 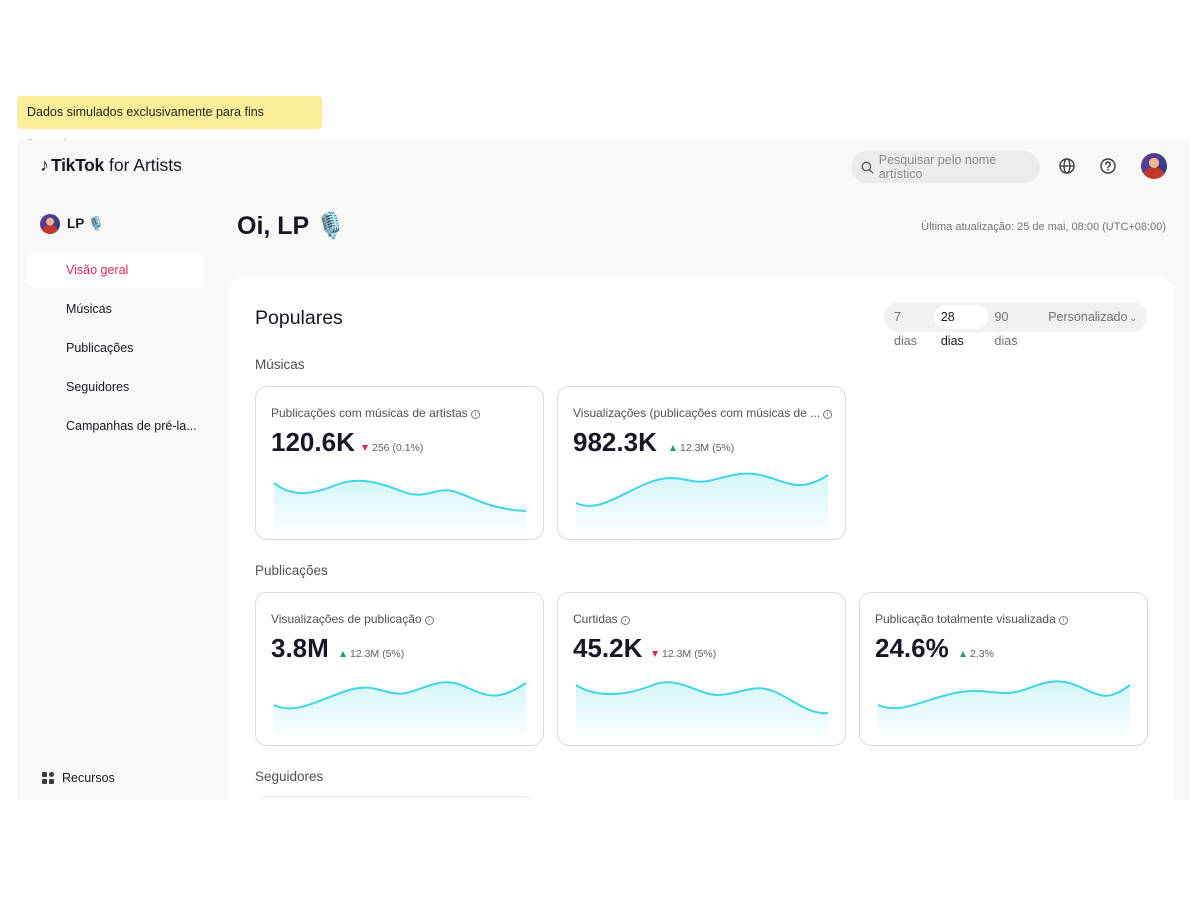 I want to click on artist-avatar, so click(x=50, y=224).